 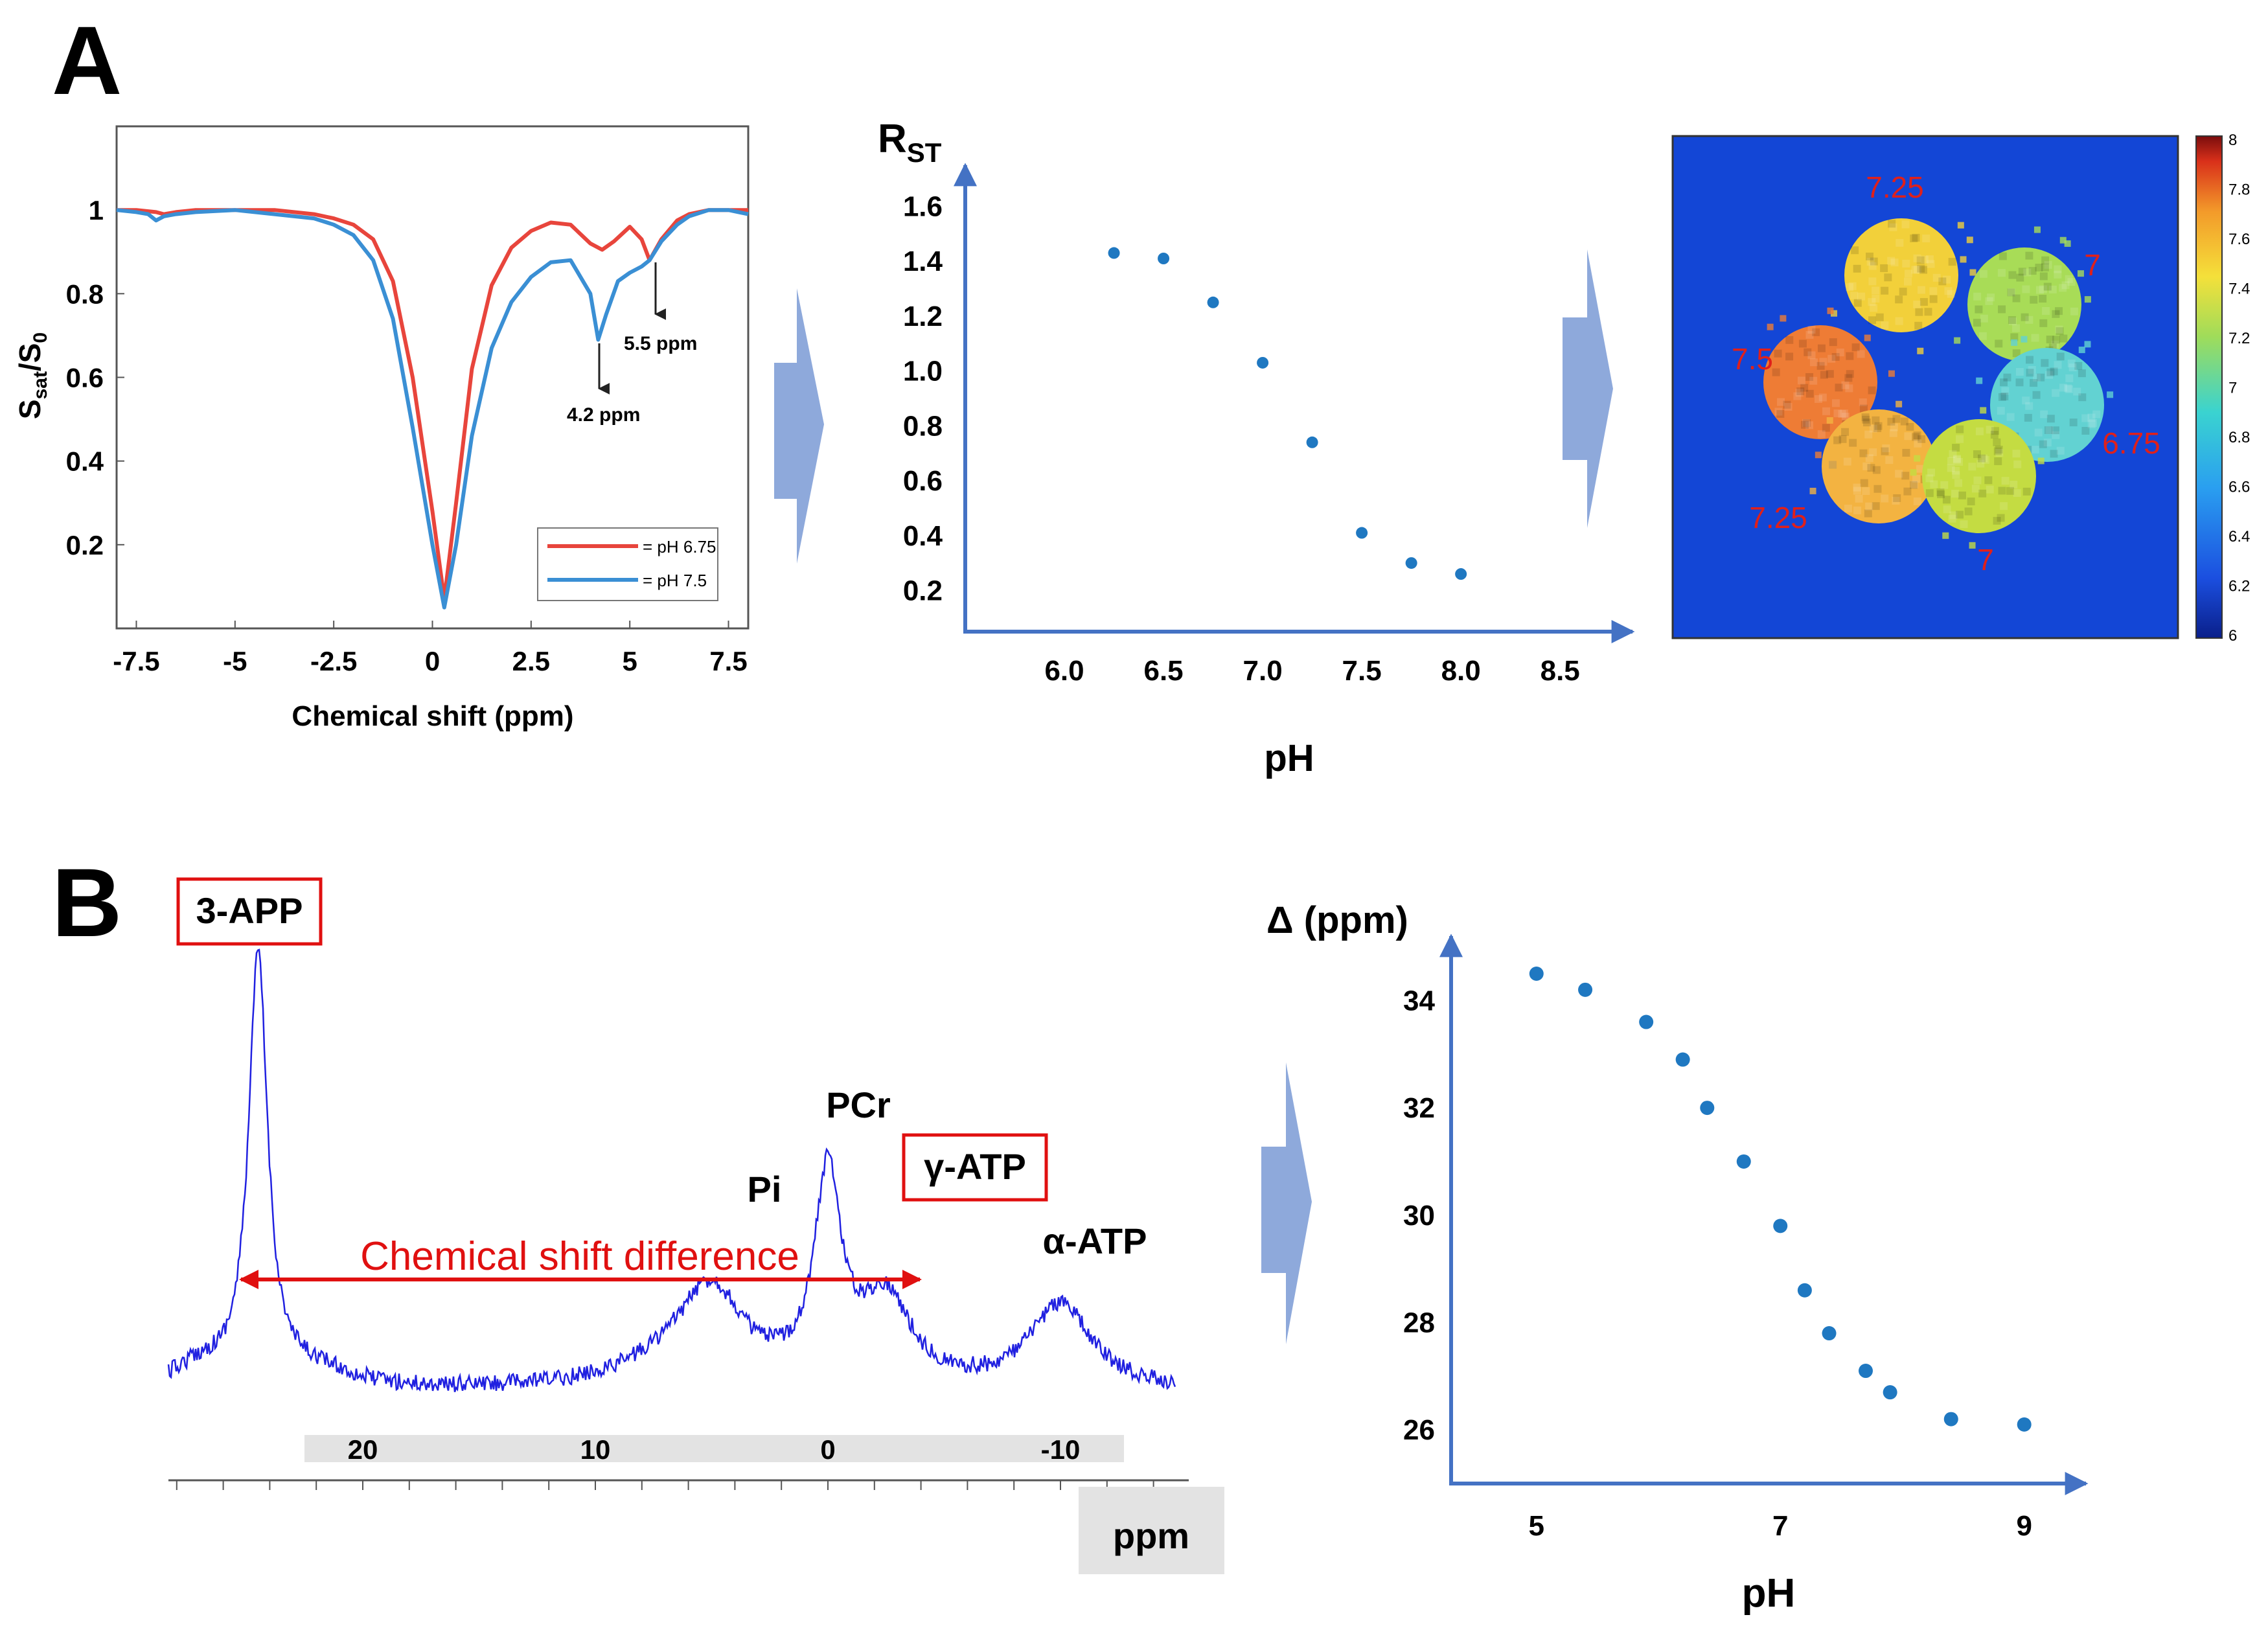 What do you see at coordinates (910, 142) in the screenshot?
I see `rst-y-label: RST` at bounding box center [910, 142].